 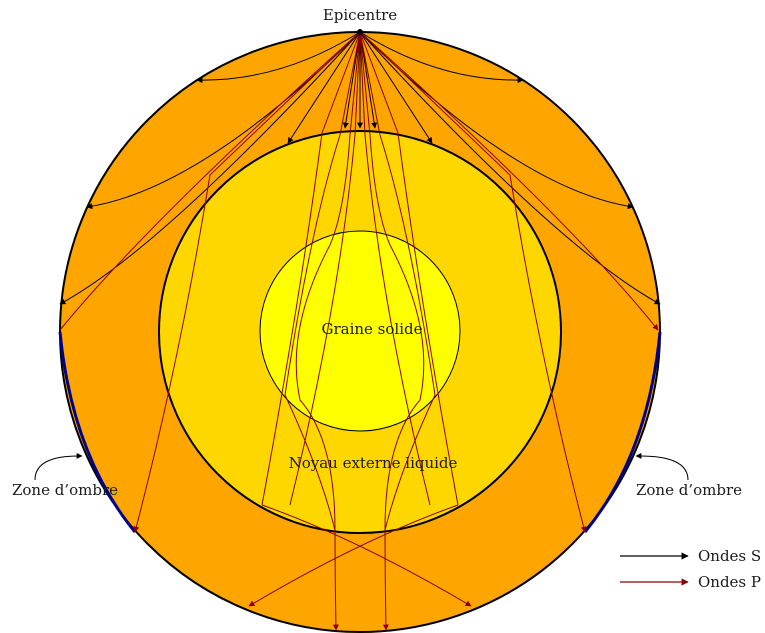 I want to click on legend-p-label: Ondes P, so click(x=729, y=582).